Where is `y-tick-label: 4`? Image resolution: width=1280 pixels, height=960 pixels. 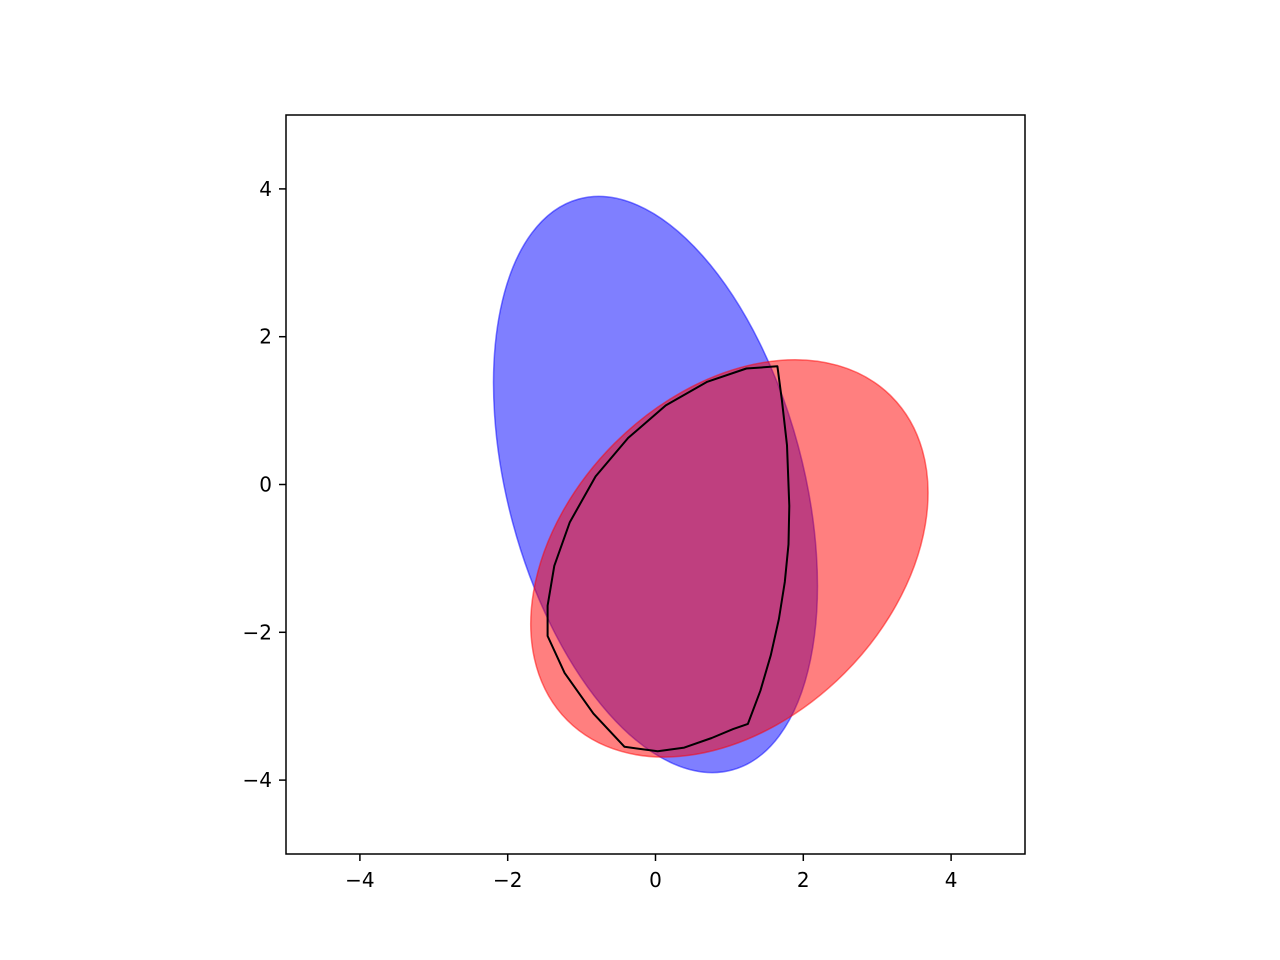
y-tick-label: 4 is located at coordinates (265, 189).